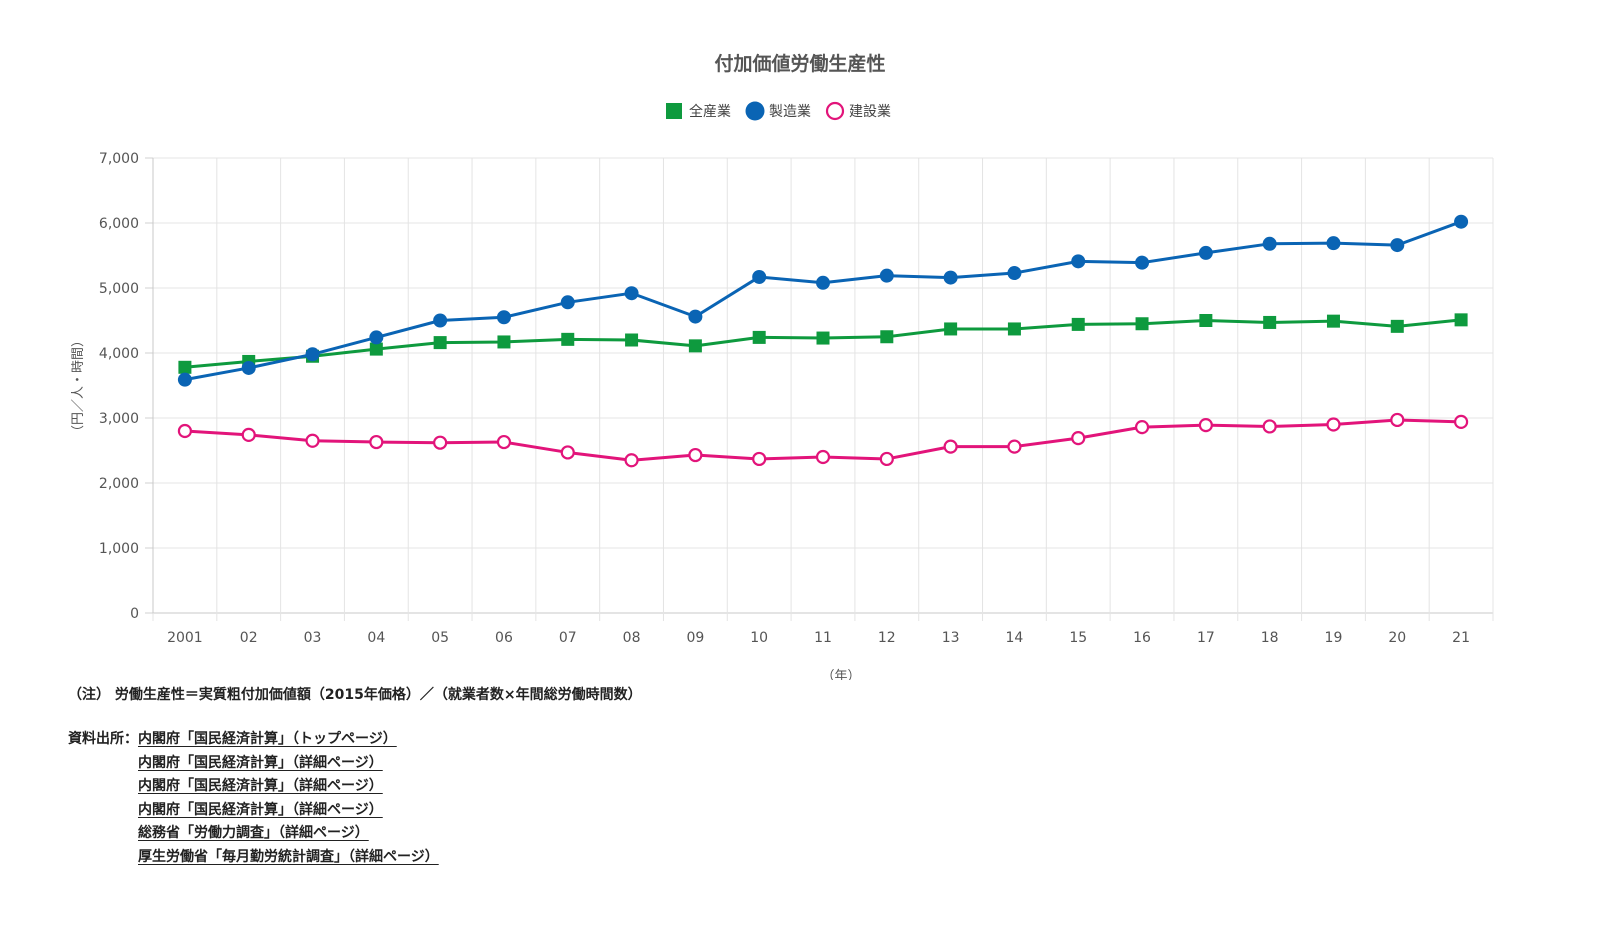 The height and width of the screenshot is (952, 1600). What do you see at coordinates (632, 638) in the screenshot?
I see `x-tick-label: 08` at bounding box center [632, 638].